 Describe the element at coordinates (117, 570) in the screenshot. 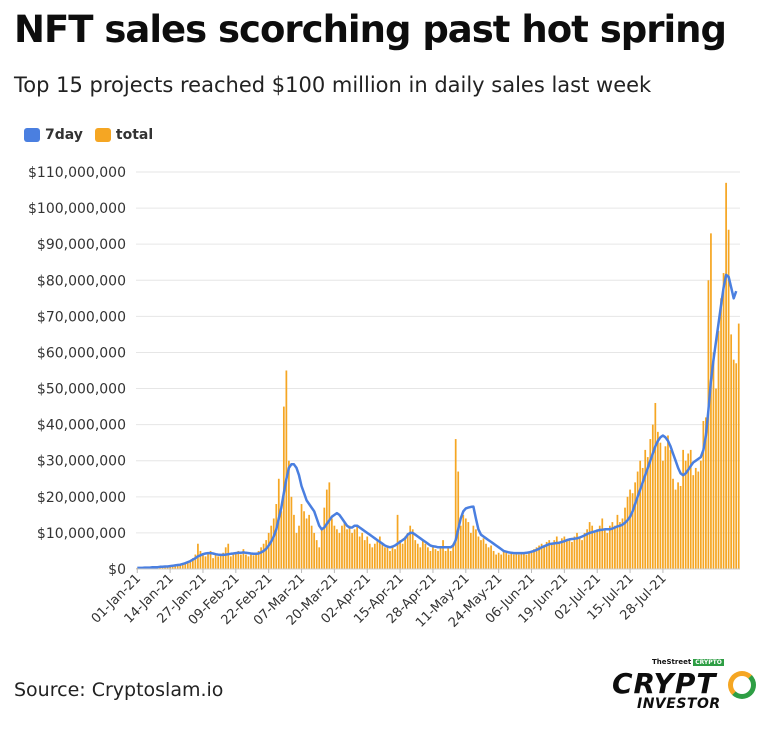

I see `y-tick-label: $0` at that location.